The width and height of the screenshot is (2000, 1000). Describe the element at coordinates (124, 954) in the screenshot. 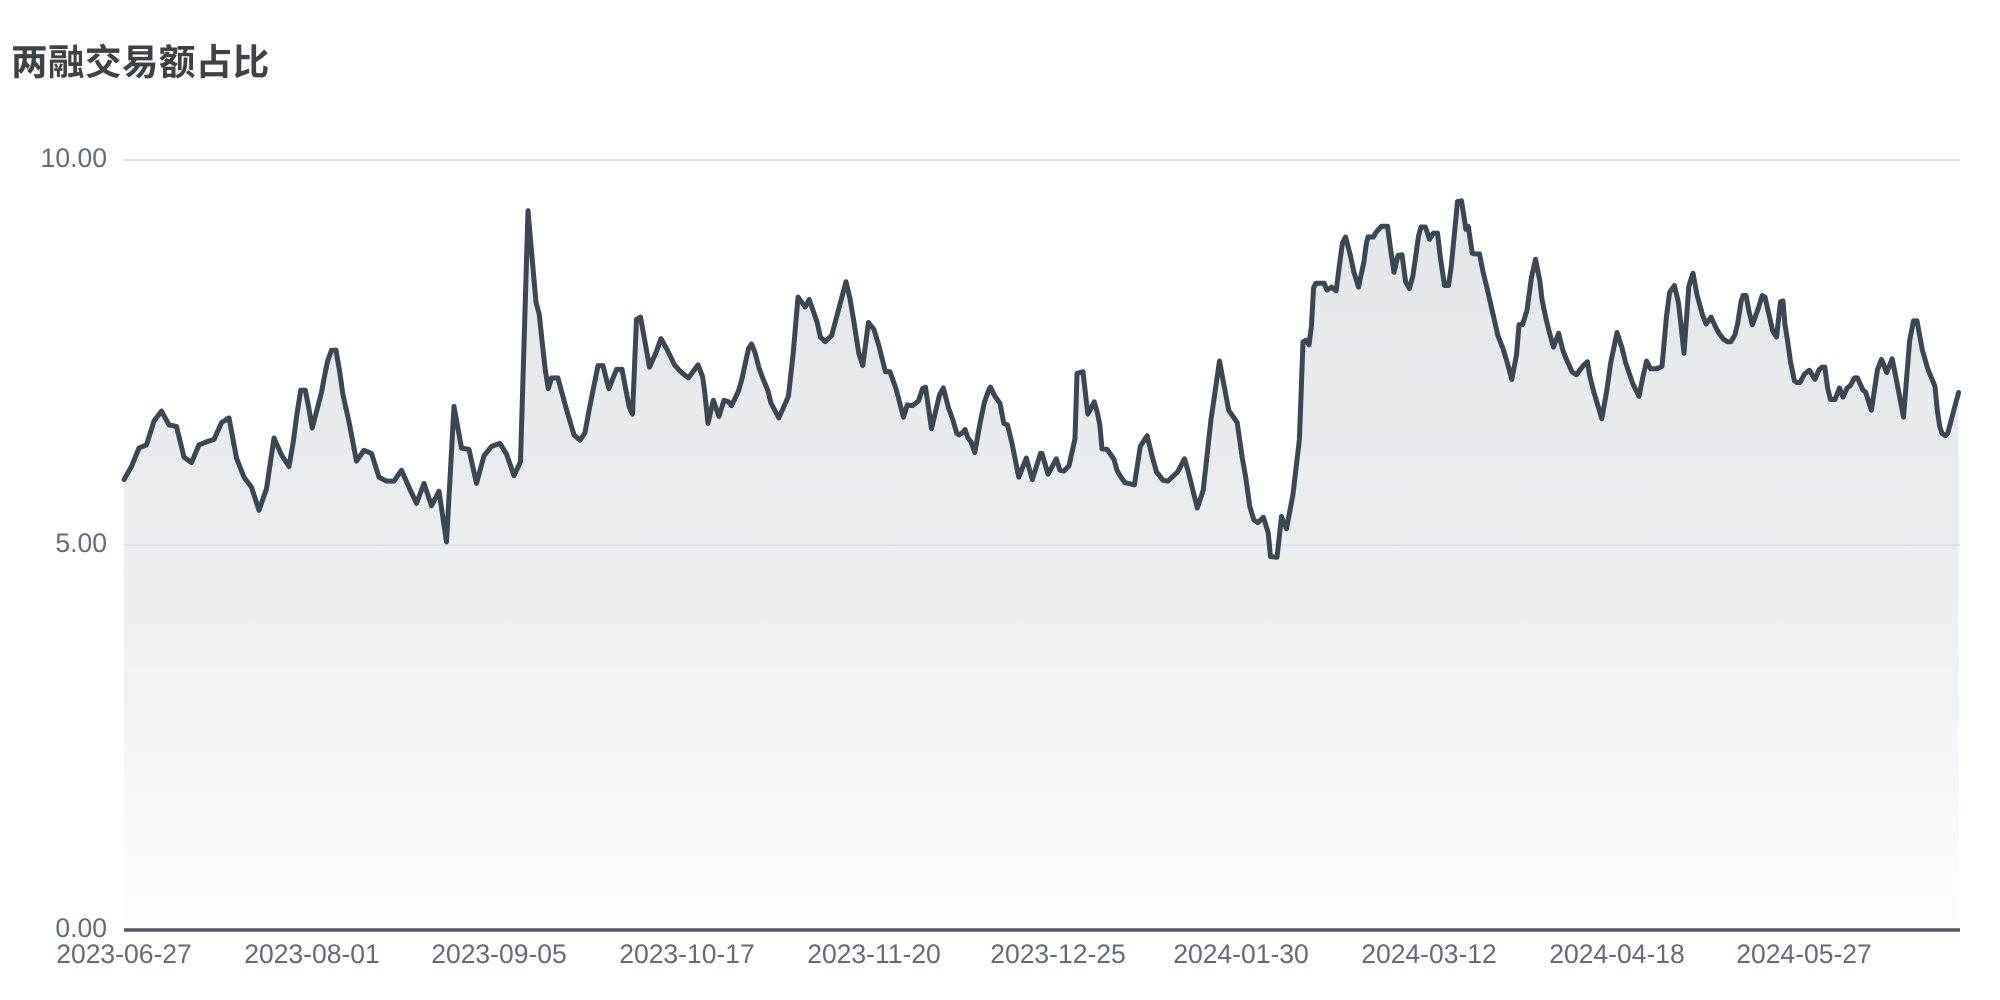

I see `svg-text: 2023-06-27` at that location.